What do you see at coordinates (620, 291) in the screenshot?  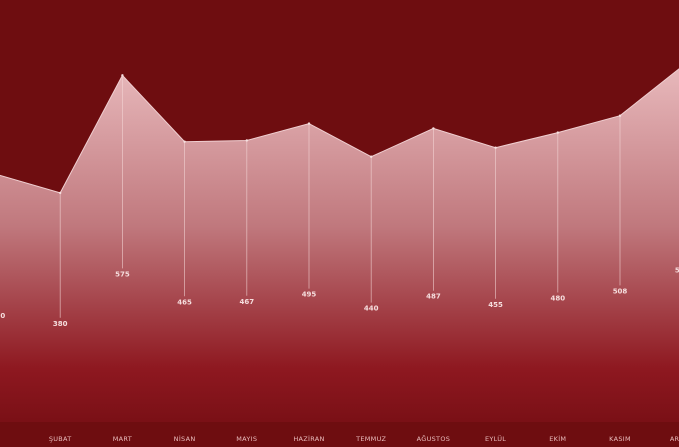 I see `data-label: 508` at bounding box center [620, 291].